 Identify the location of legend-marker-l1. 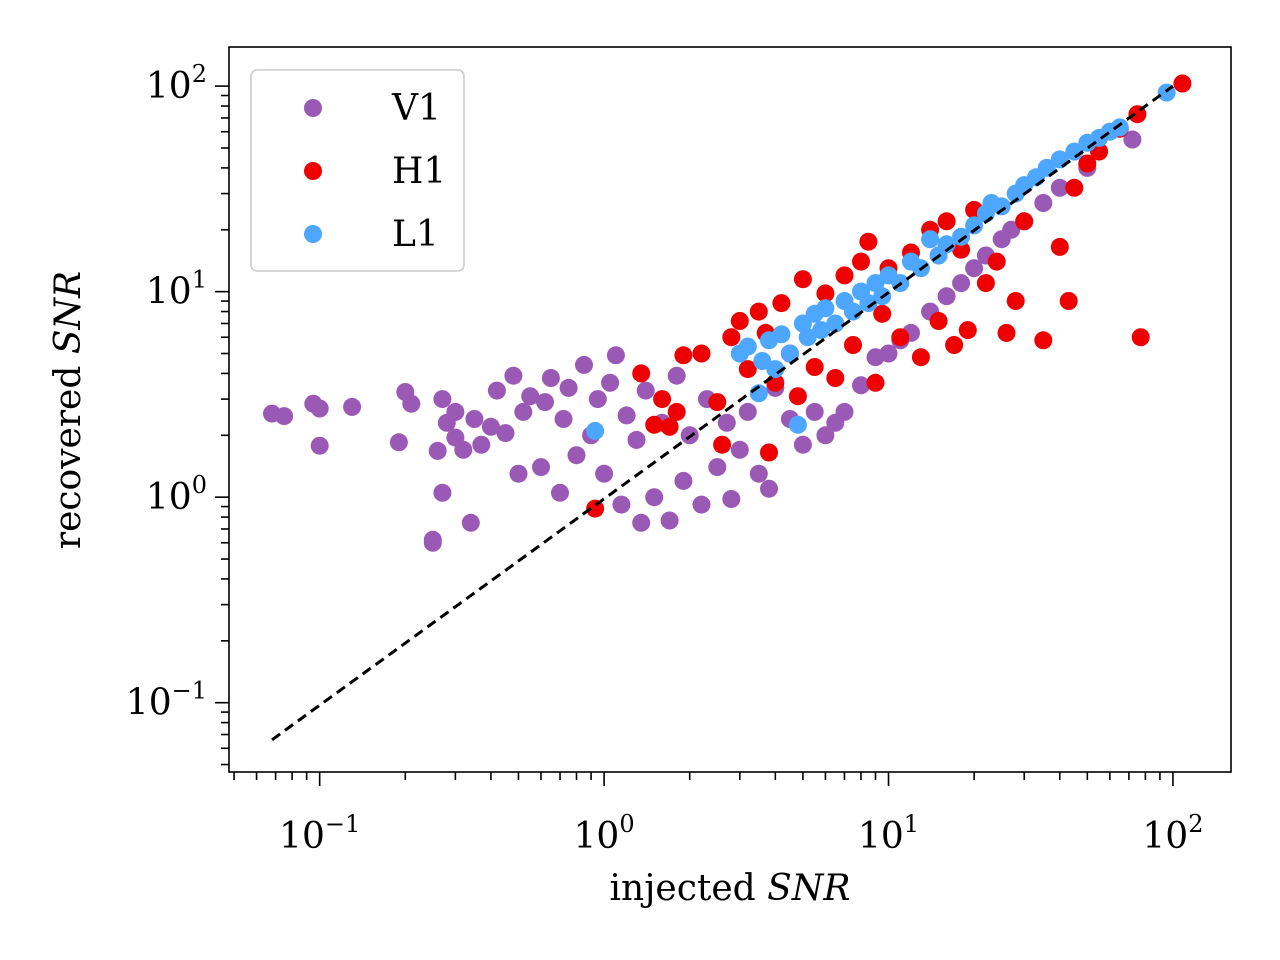
(313, 234).